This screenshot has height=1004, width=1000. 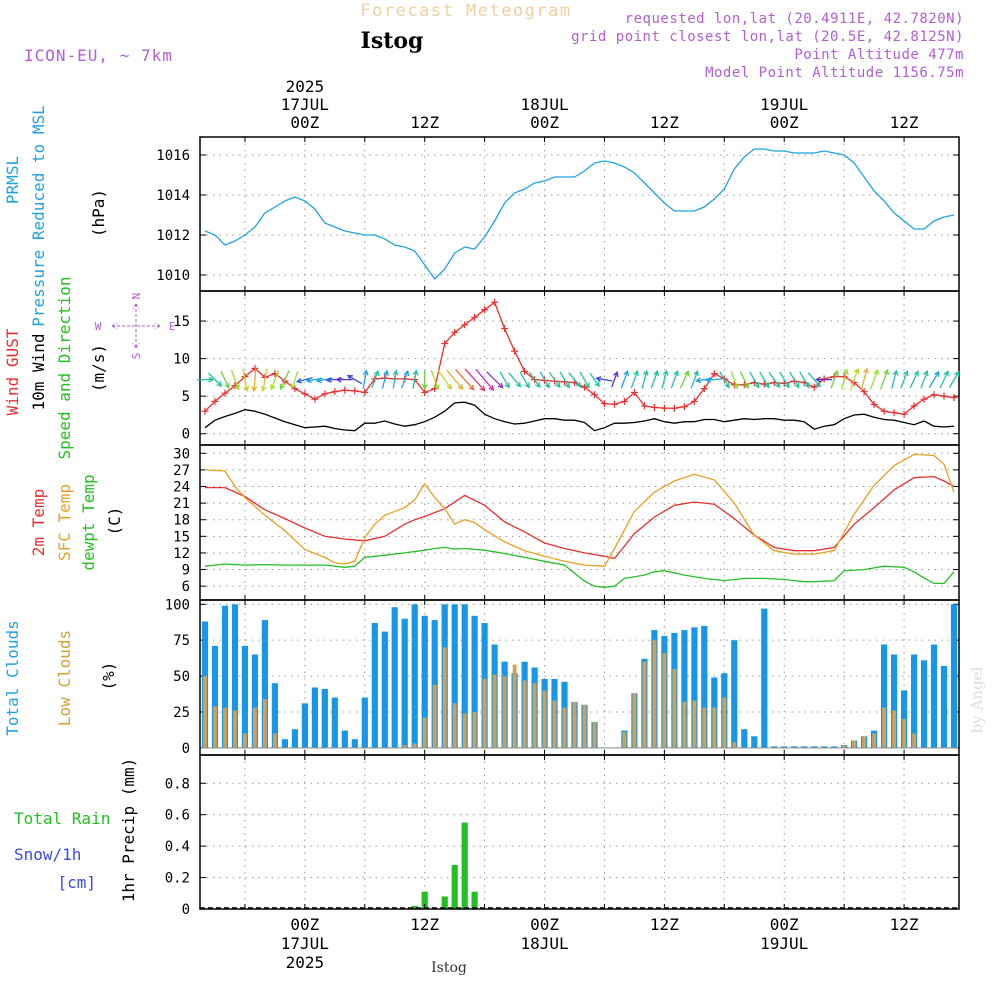 What do you see at coordinates (114, 521) in the screenshot?
I see `panel-label: (C)` at bounding box center [114, 521].